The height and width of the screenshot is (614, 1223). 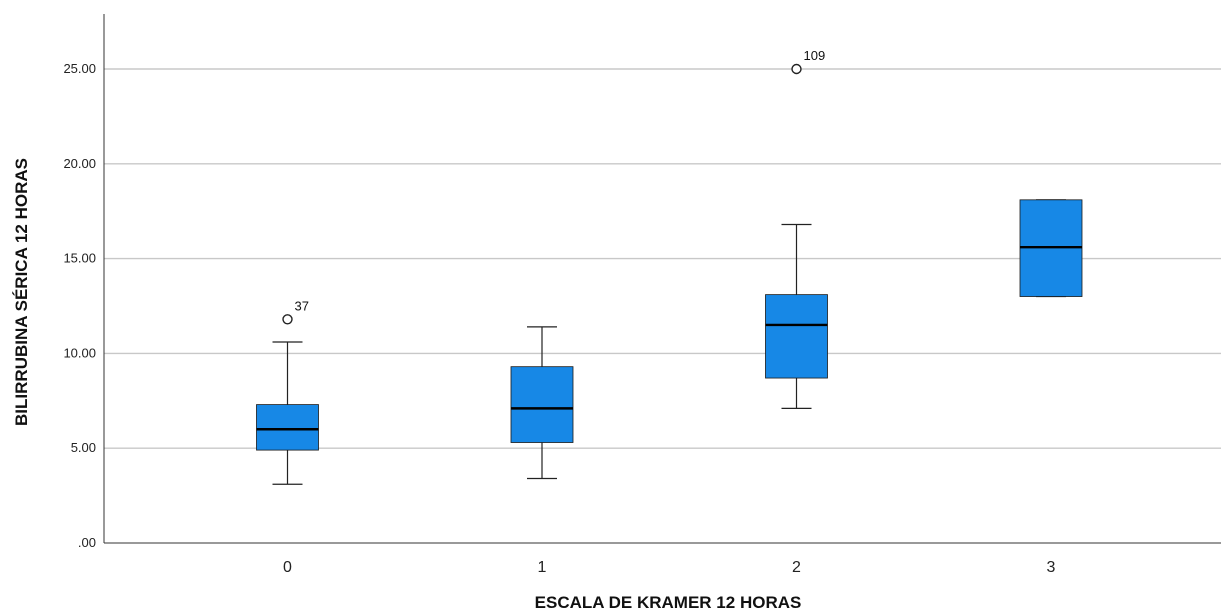 What do you see at coordinates (79, 163) in the screenshot?
I see `y-tick-label: 20.00` at bounding box center [79, 163].